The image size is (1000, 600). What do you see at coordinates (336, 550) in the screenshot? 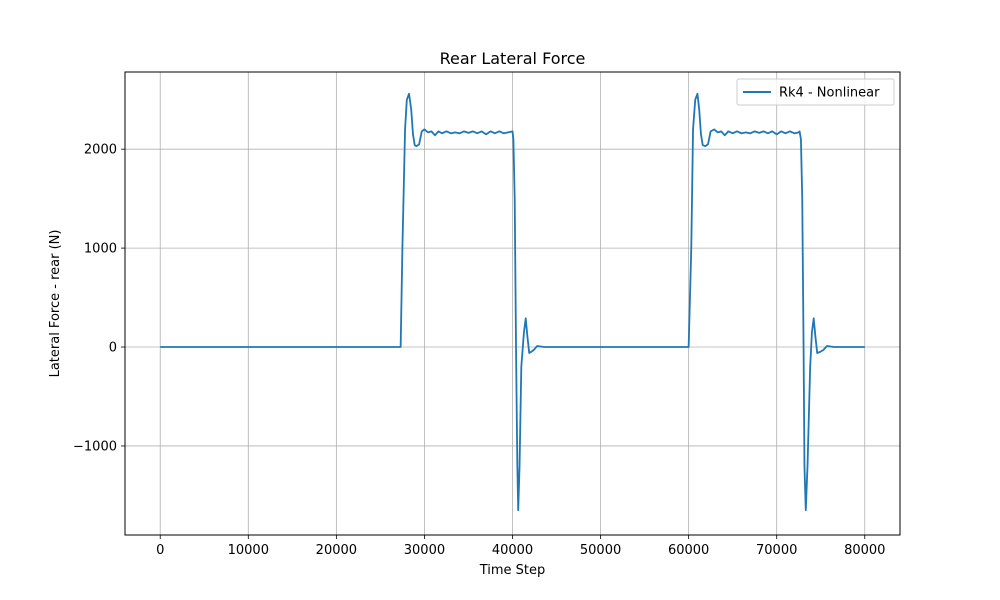
I see `x-tick-label: 20000` at bounding box center [336, 550].